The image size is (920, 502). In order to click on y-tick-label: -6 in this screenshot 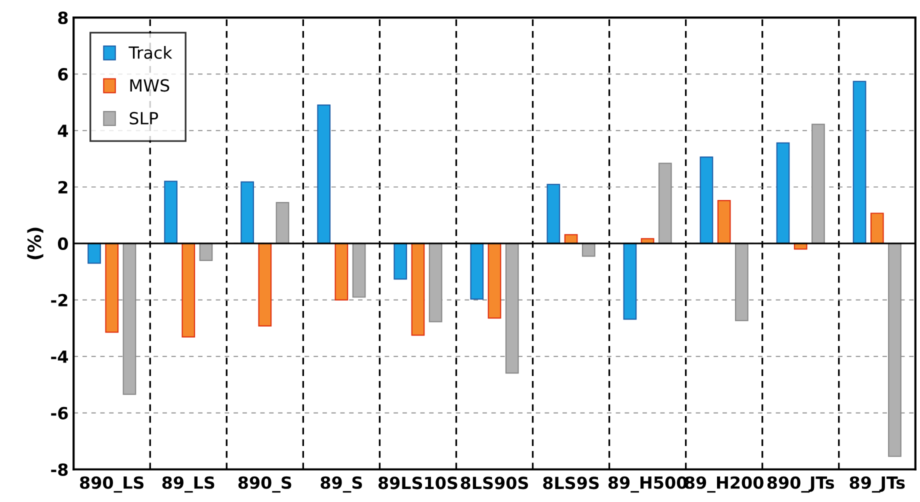, I will do `click(59, 413)`.